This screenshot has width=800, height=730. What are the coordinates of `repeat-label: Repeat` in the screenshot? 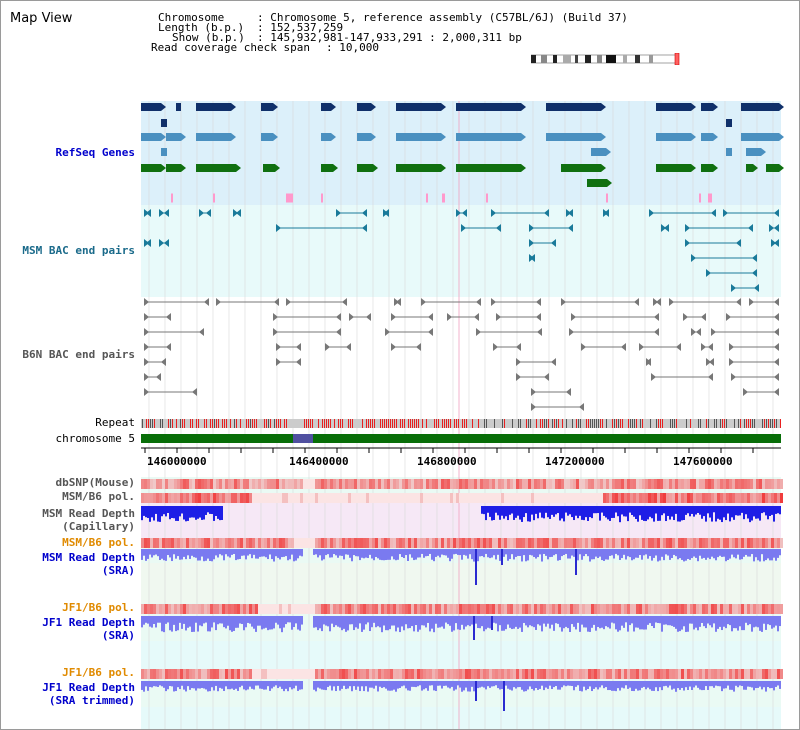 It's located at (115, 422).